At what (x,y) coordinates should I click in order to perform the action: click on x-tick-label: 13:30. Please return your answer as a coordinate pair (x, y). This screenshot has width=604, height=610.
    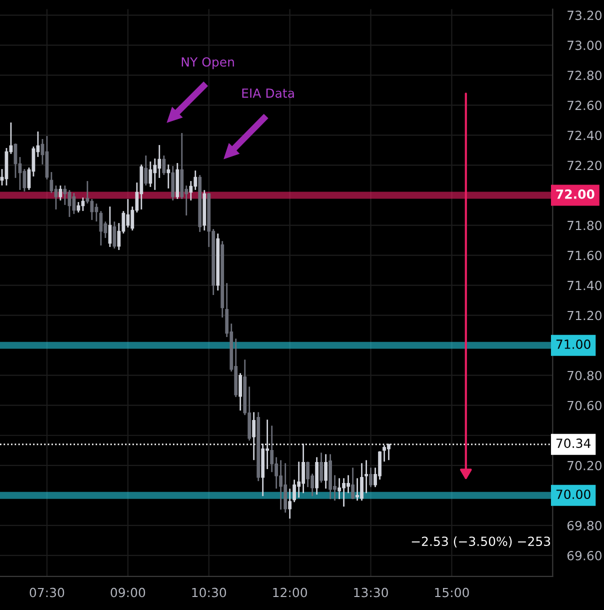
    Looking at the image, I should click on (371, 593).